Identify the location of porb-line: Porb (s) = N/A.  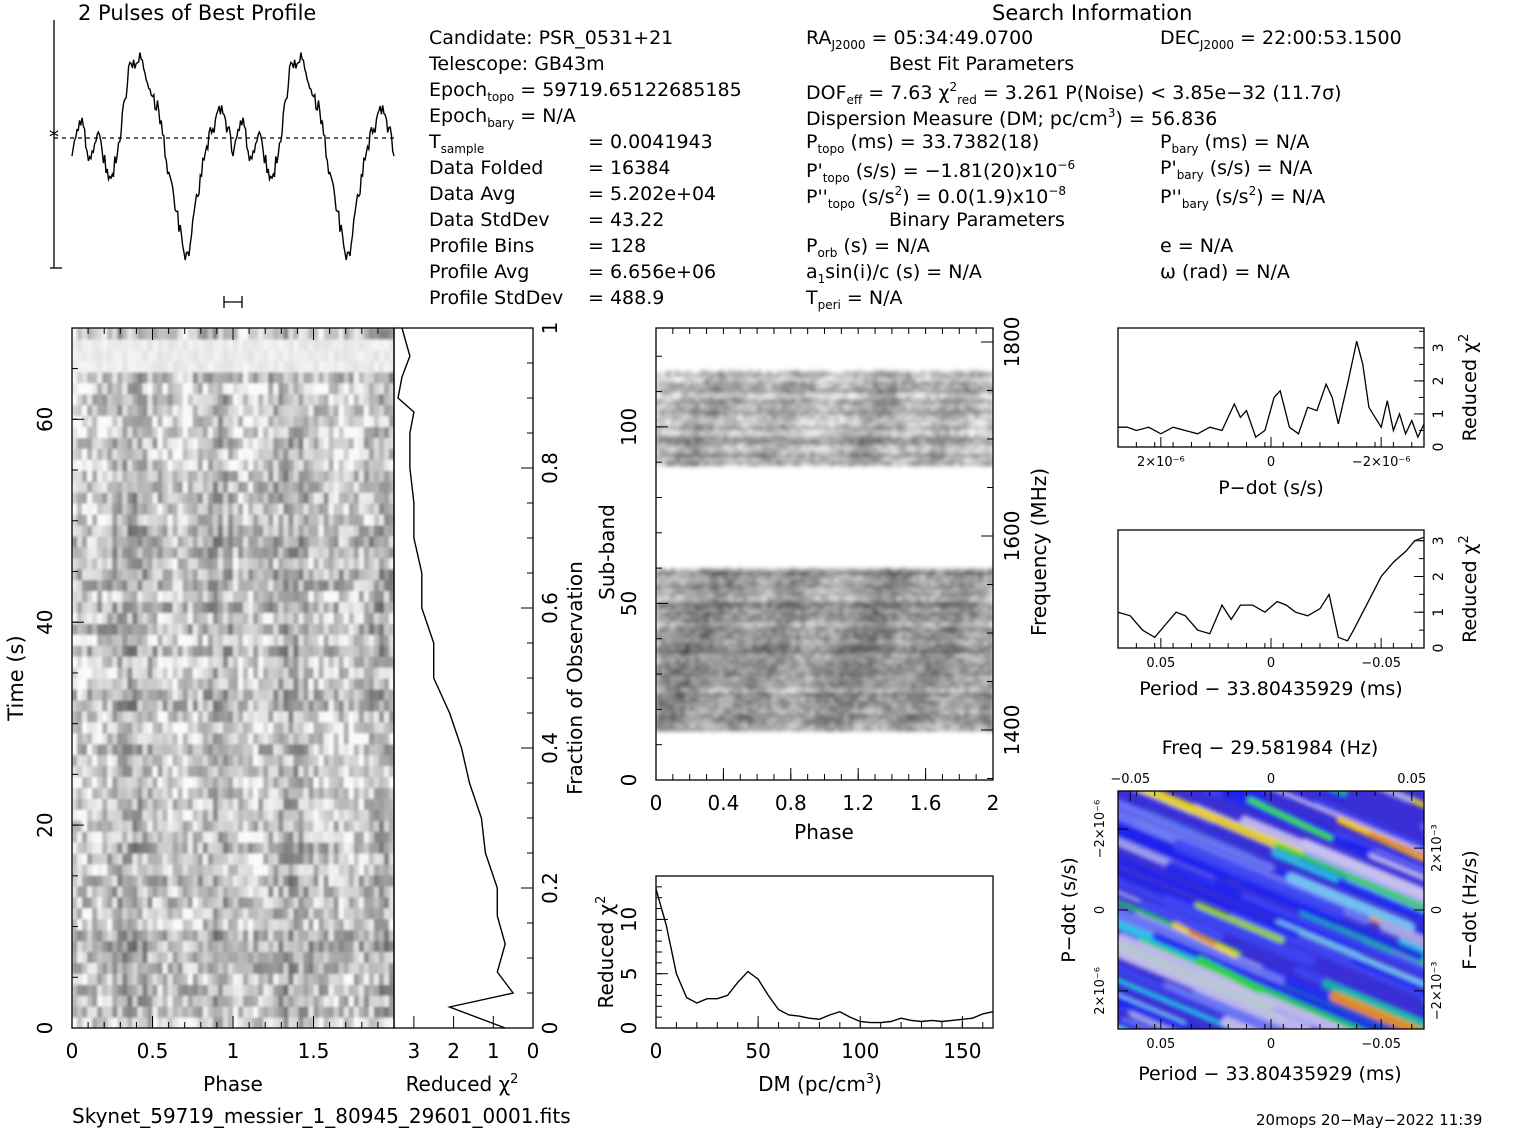
(868, 247).